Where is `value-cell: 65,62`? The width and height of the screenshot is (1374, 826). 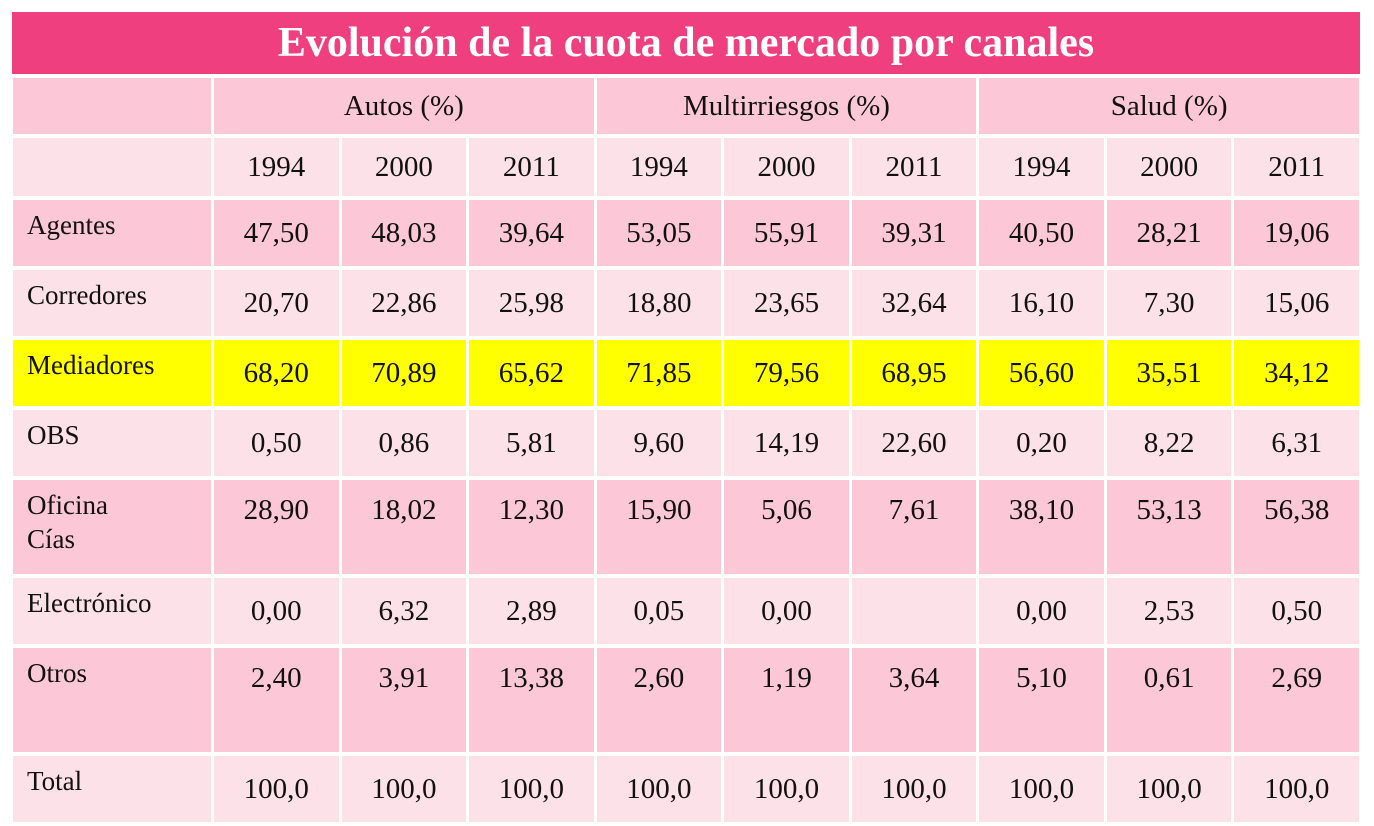 value-cell: 65,62 is located at coordinates (531, 373).